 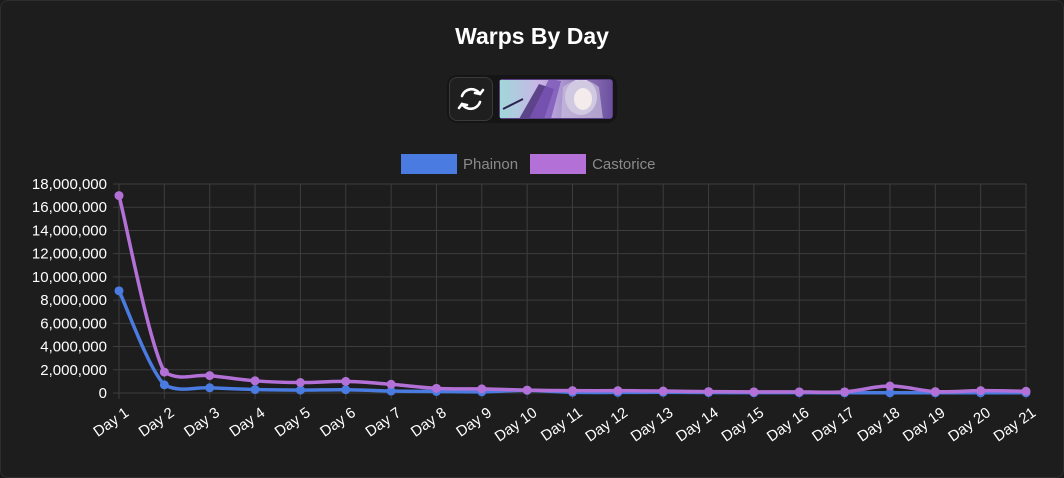 I want to click on y-tick-label: 14,000,000, so click(x=69, y=230).